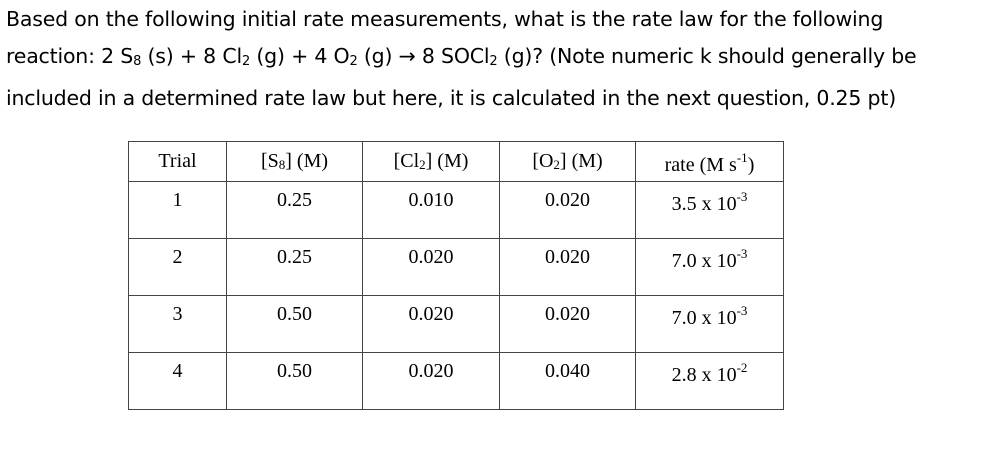  Describe the element at coordinates (707, 56) in the screenshot. I see `equation-part: (g)? (Note numeric k should generally be` at that location.